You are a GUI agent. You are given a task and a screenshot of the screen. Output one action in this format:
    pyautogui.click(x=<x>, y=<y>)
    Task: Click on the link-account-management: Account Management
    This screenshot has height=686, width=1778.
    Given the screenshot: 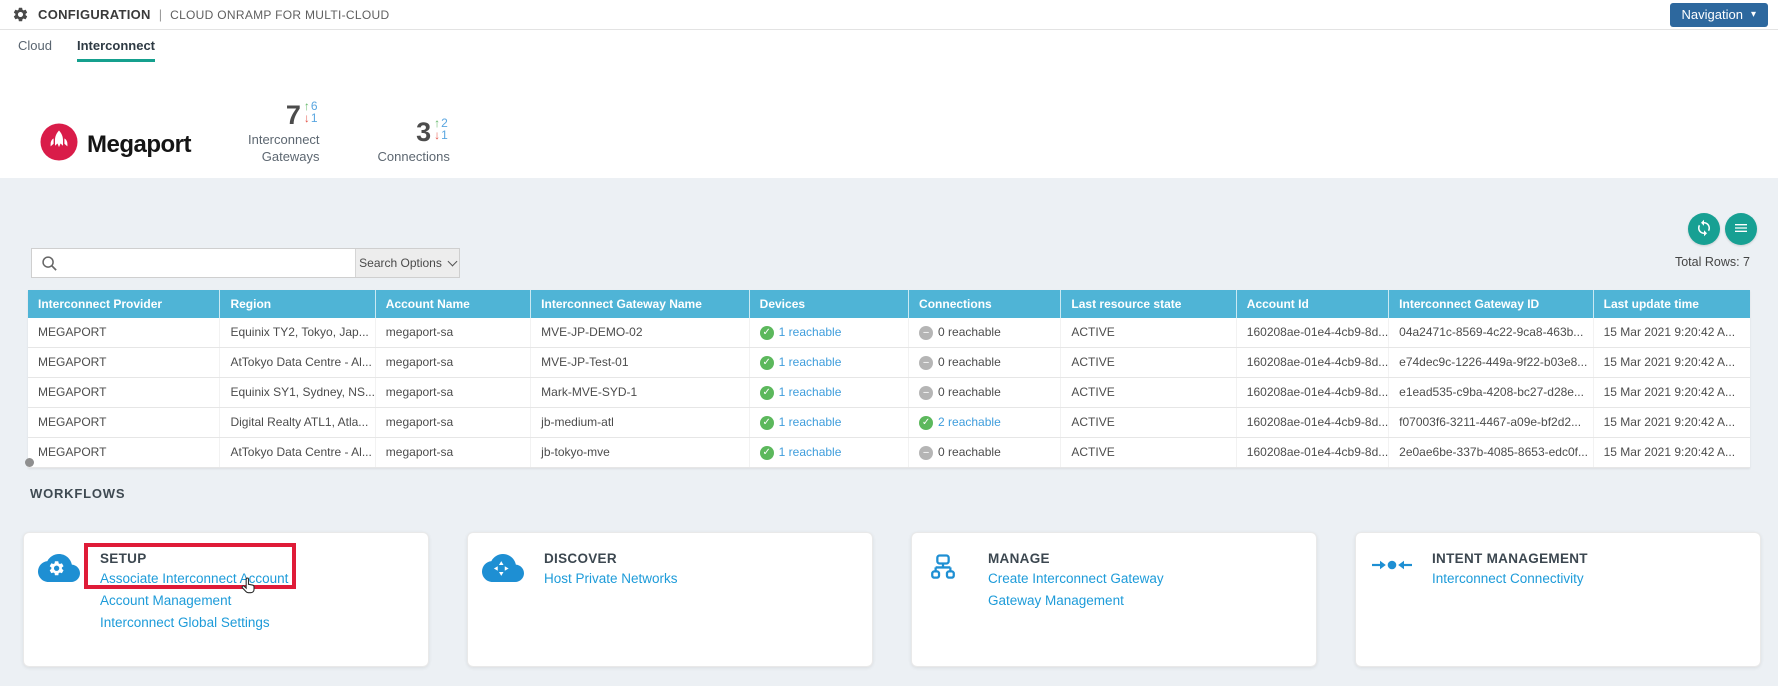 What is the action you would take?
    pyautogui.click(x=166, y=601)
    